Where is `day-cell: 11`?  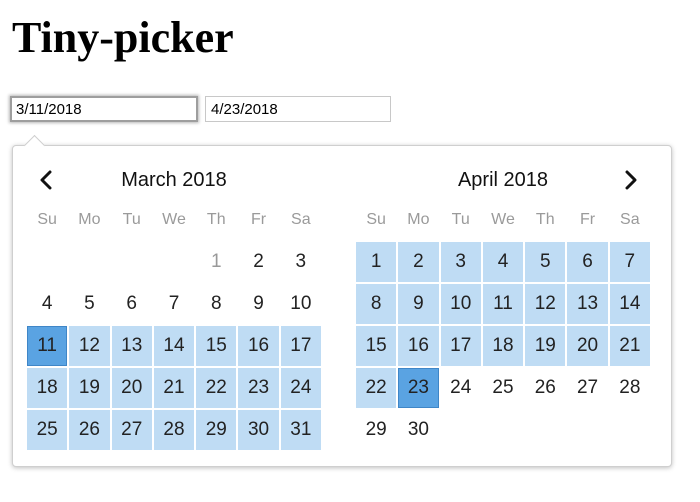 day-cell: 11 is located at coordinates (503, 304).